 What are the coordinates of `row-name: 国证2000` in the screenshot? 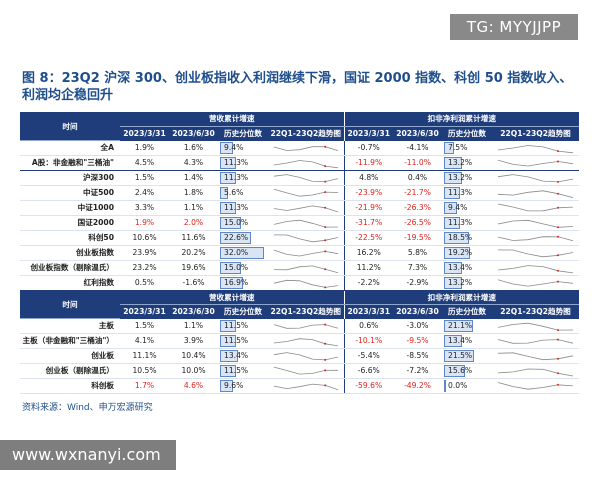 It's located at (70, 223).